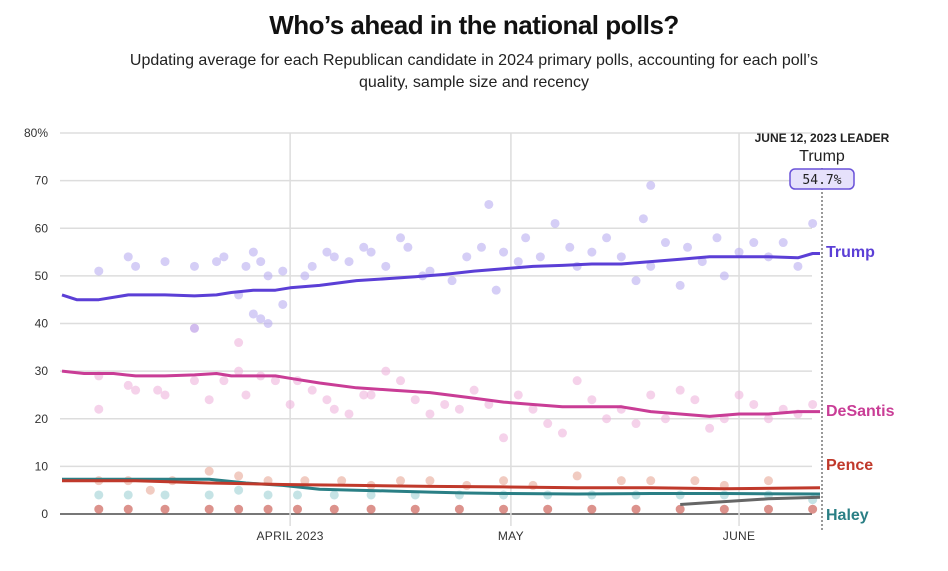 The height and width of the screenshot is (571, 948). Describe the element at coordinates (822, 156) in the screenshot. I see `leader-name: Trump` at that location.